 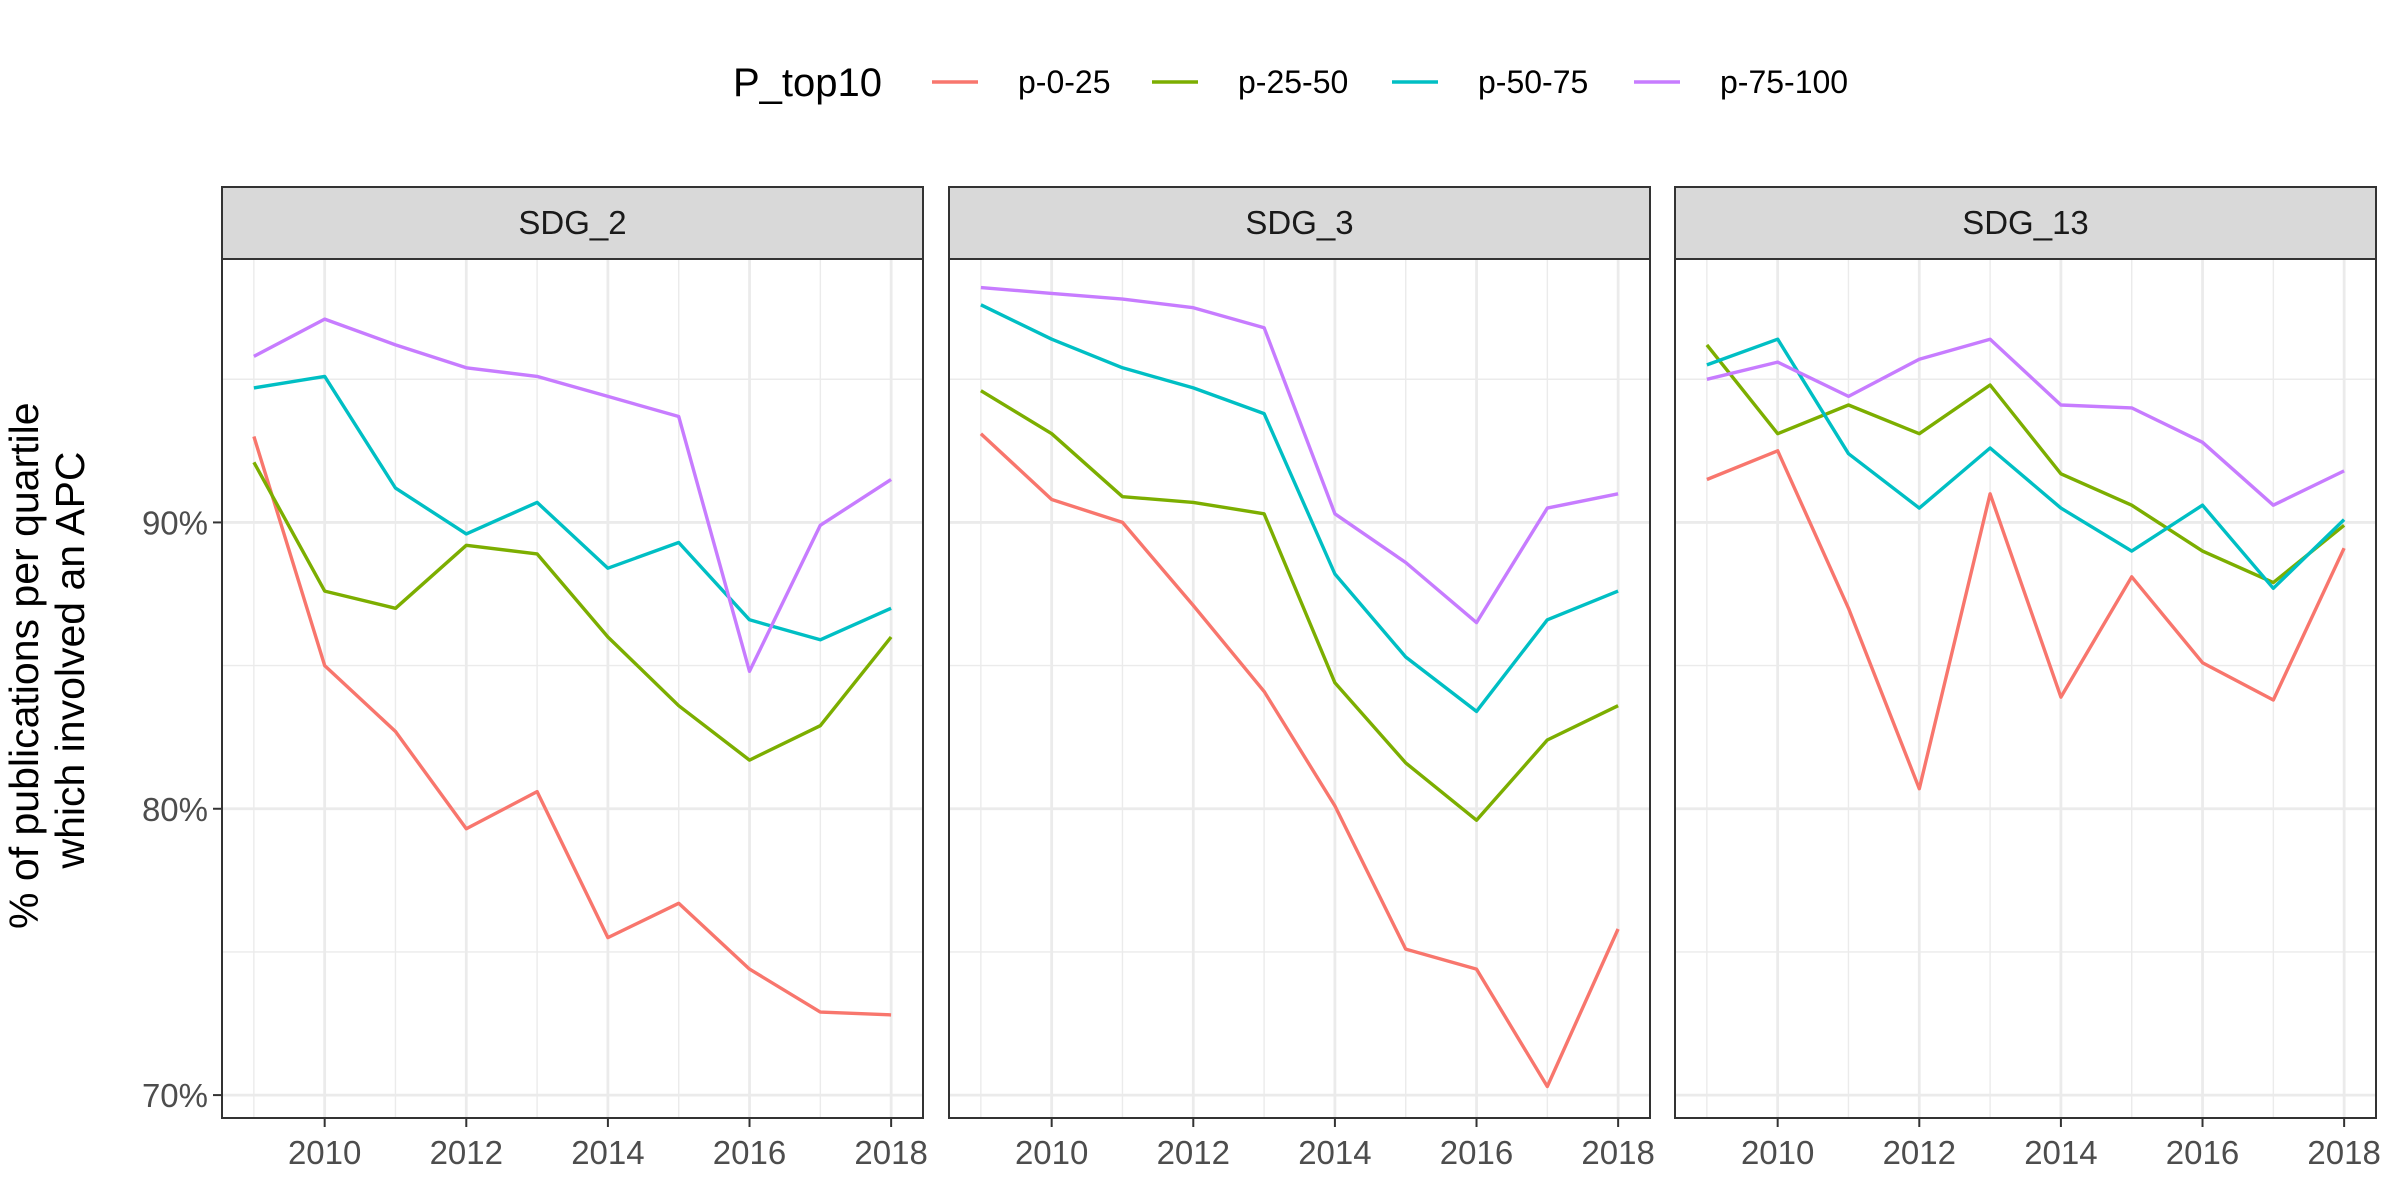 I want to click on legend: P_top10 p-0-25 p-25-50 p-50-75 p-75-100, so click(x=1290, y=83).